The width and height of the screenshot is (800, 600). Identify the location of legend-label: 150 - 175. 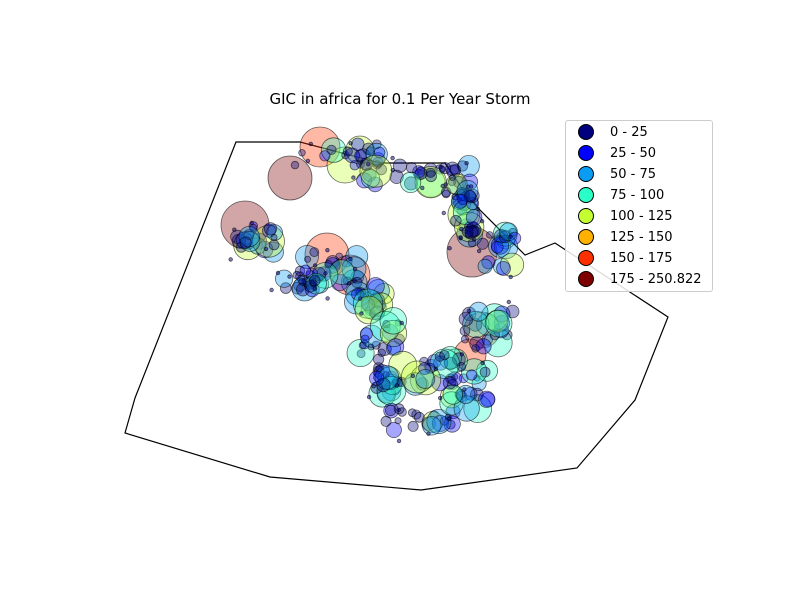
(641, 258).